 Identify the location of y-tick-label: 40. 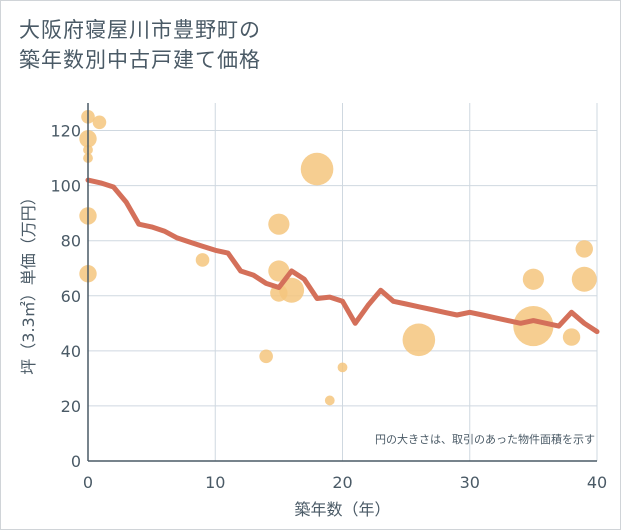
(71, 351).